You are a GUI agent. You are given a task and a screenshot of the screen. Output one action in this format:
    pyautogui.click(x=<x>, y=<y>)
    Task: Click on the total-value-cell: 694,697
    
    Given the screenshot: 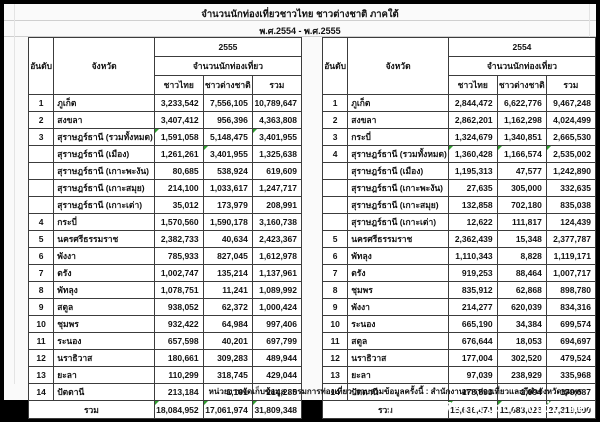 What is the action you would take?
    pyautogui.click(x=571, y=341)
    